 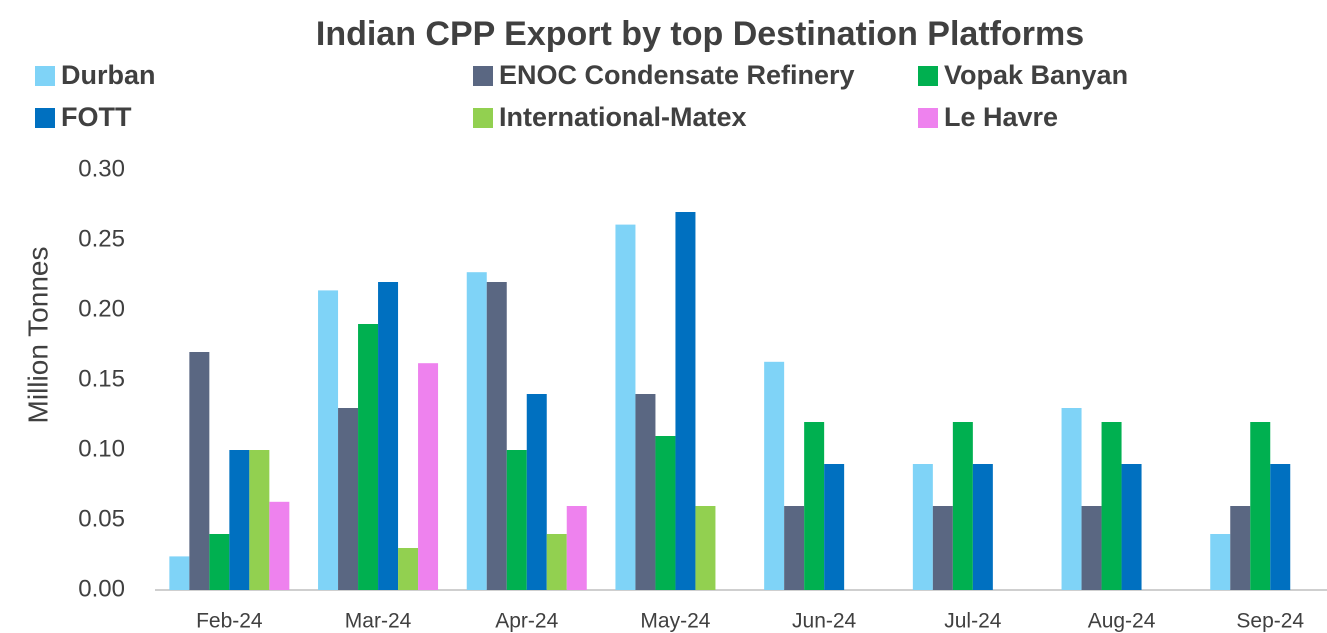 I want to click on y-tick-label: 0.00, so click(x=101, y=588).